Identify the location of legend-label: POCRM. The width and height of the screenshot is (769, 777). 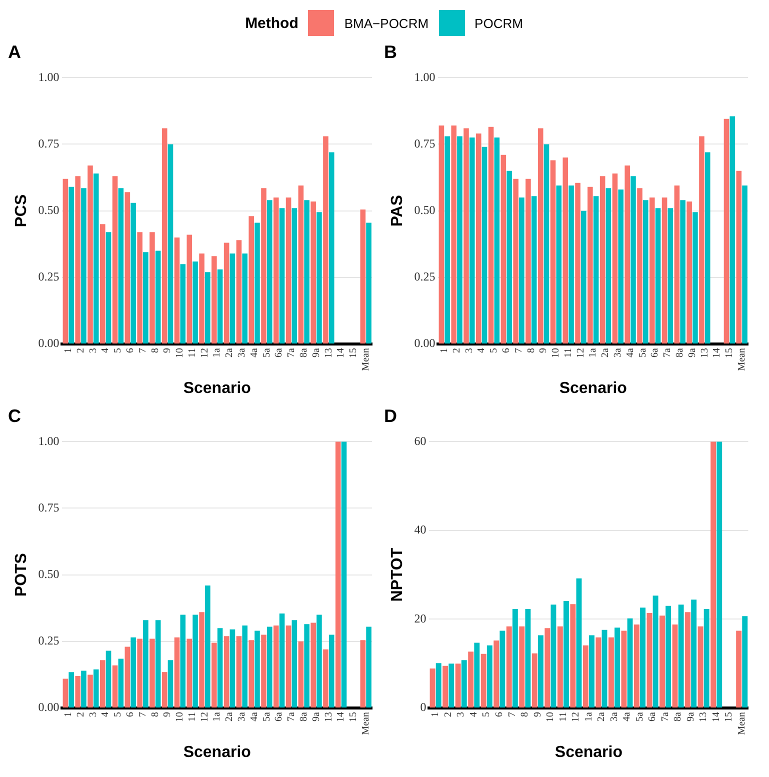
(498, 23).